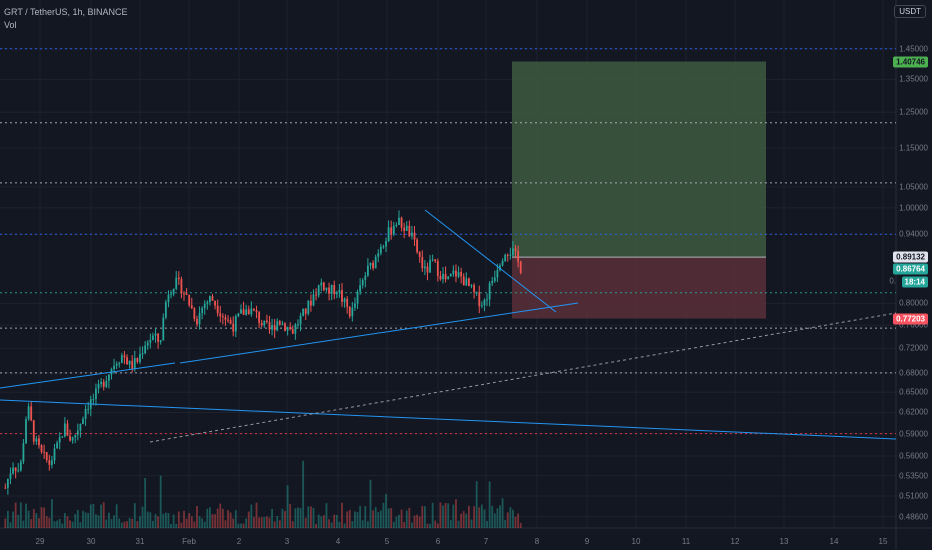 The width and height of the screenshot is (932, 550). What do you see at coordinates (639, 190) in the screenshot?
I see `position-zones` at bounding box center [639, 190].